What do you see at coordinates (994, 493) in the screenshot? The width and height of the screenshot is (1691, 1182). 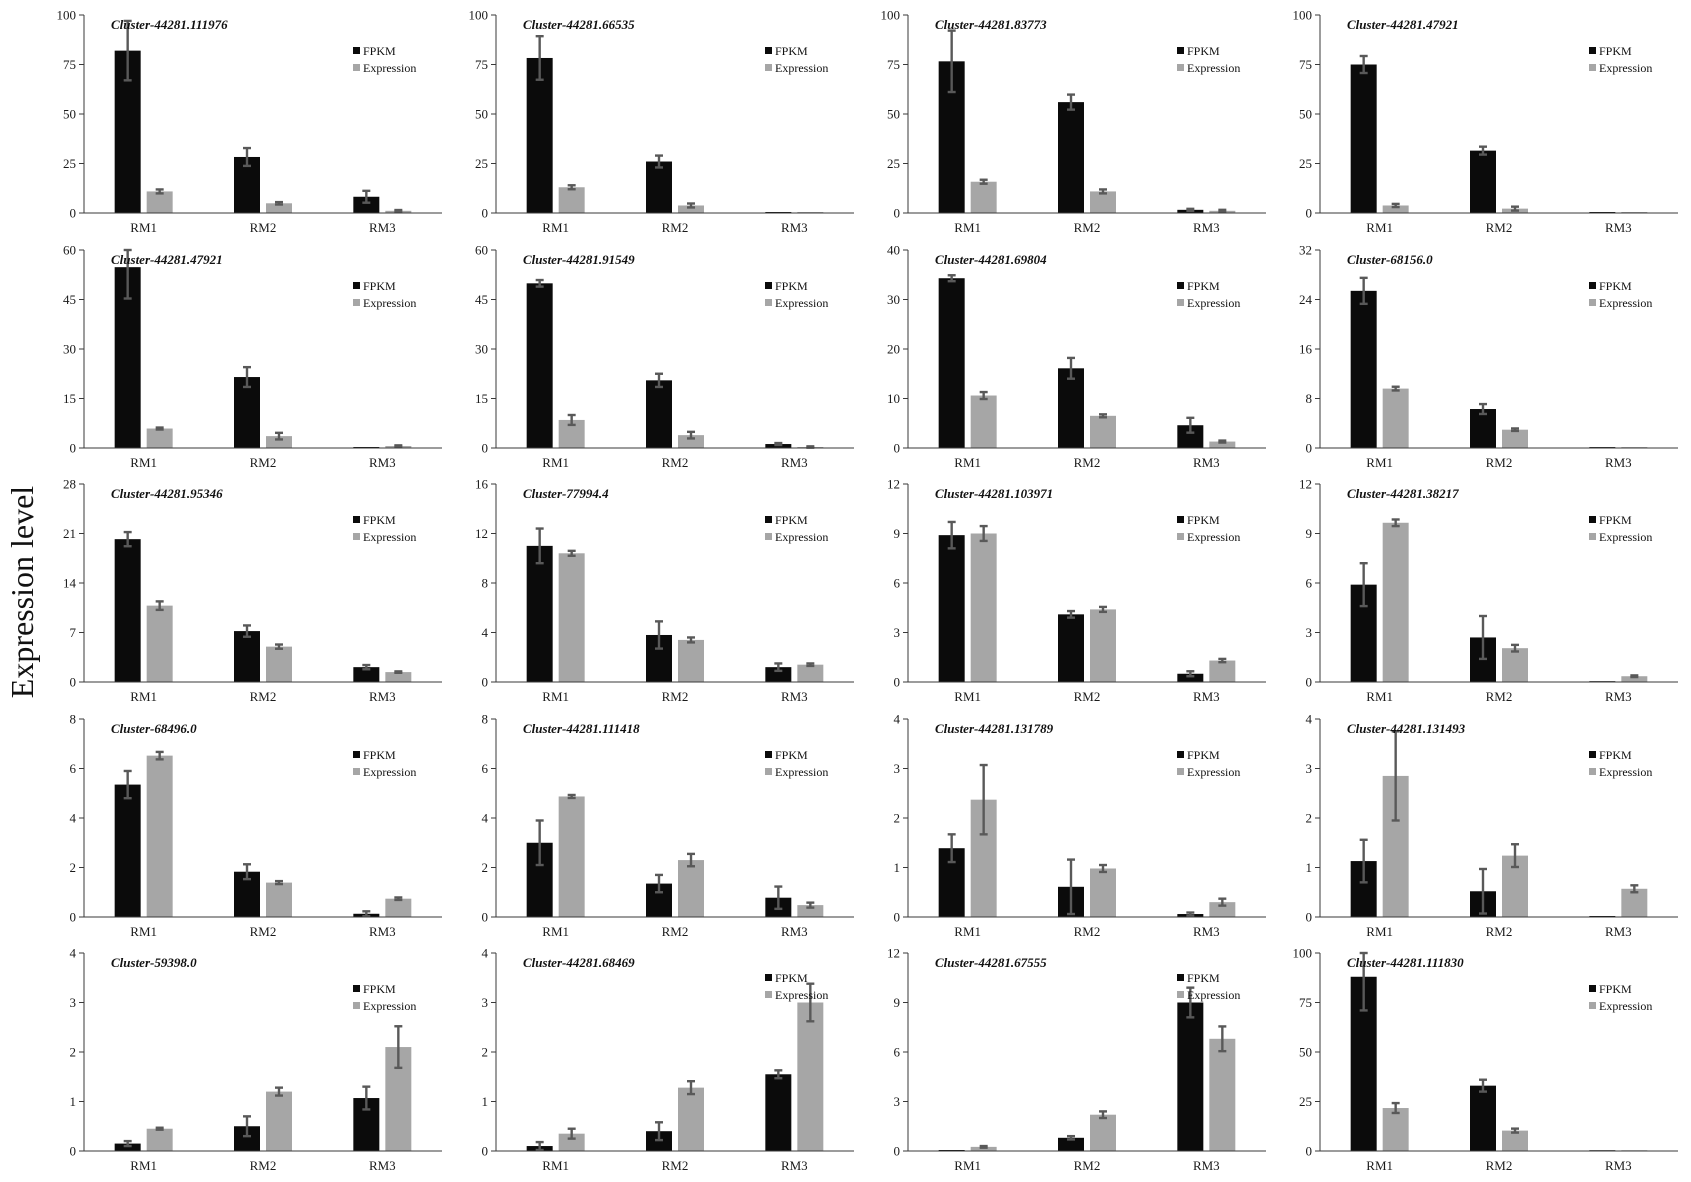 I see `chart-title: Cluster-44281.103971` at bounding box center [994, 493].